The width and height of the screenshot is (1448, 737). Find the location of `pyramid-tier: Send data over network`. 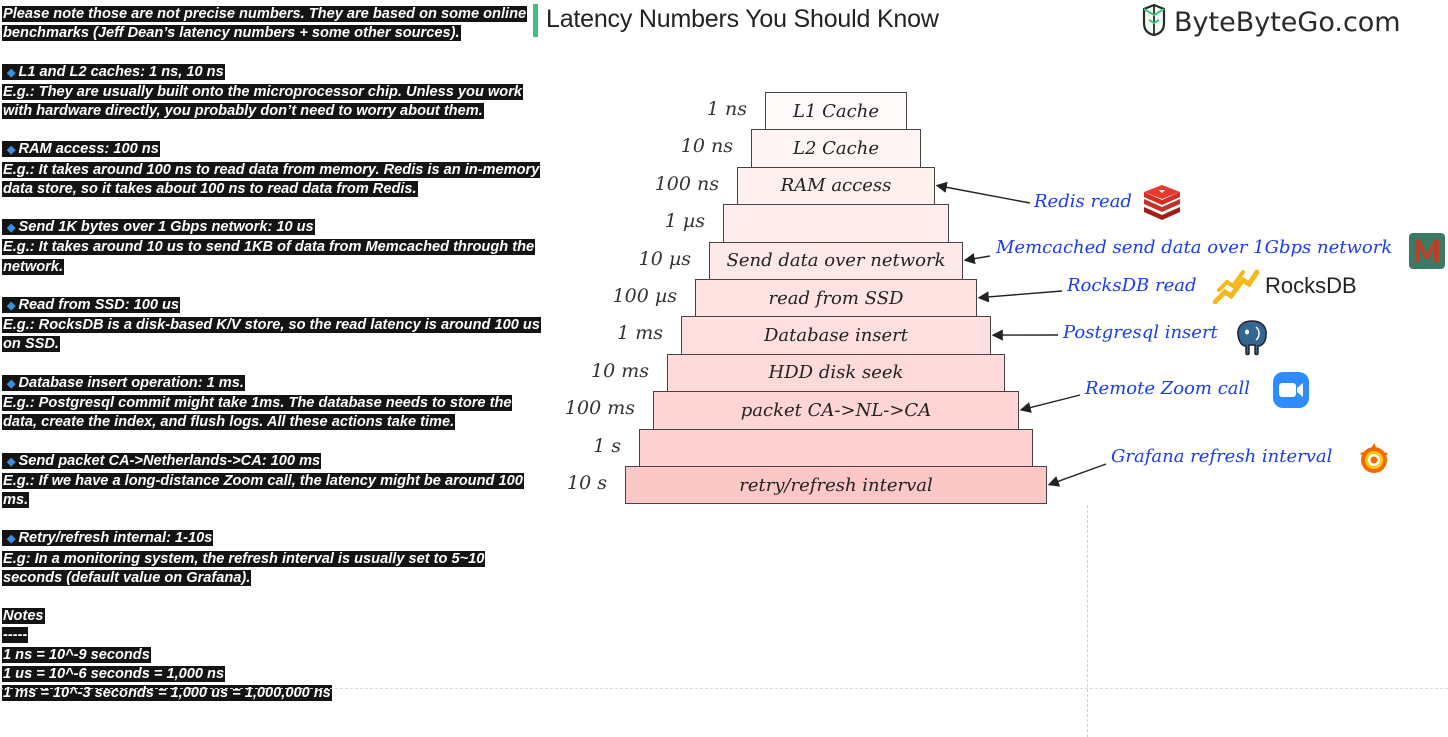

pyramid-tier: Send data over network is located at coordinates (836, 260).